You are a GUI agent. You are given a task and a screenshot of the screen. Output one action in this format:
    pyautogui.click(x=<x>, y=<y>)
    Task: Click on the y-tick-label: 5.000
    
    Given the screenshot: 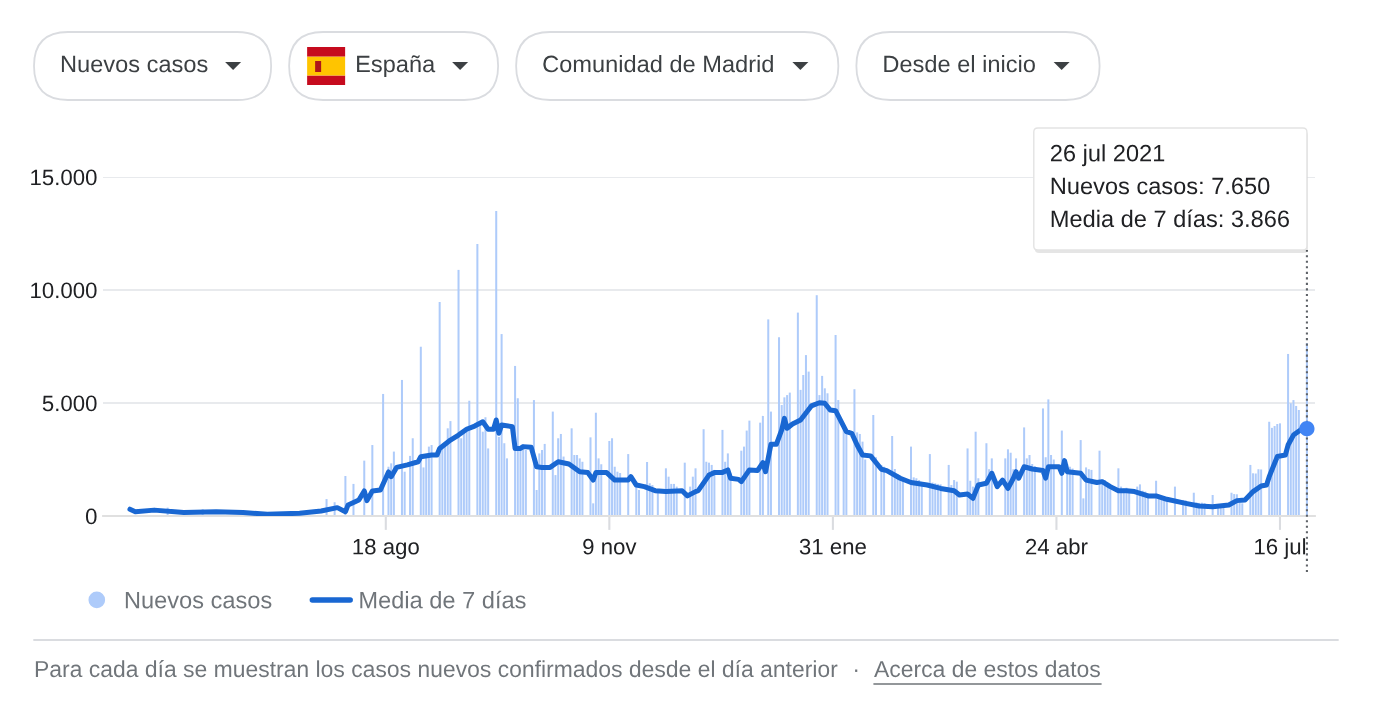 What is the action you would take?
    pyautogui.click(x=69, y=403)
    